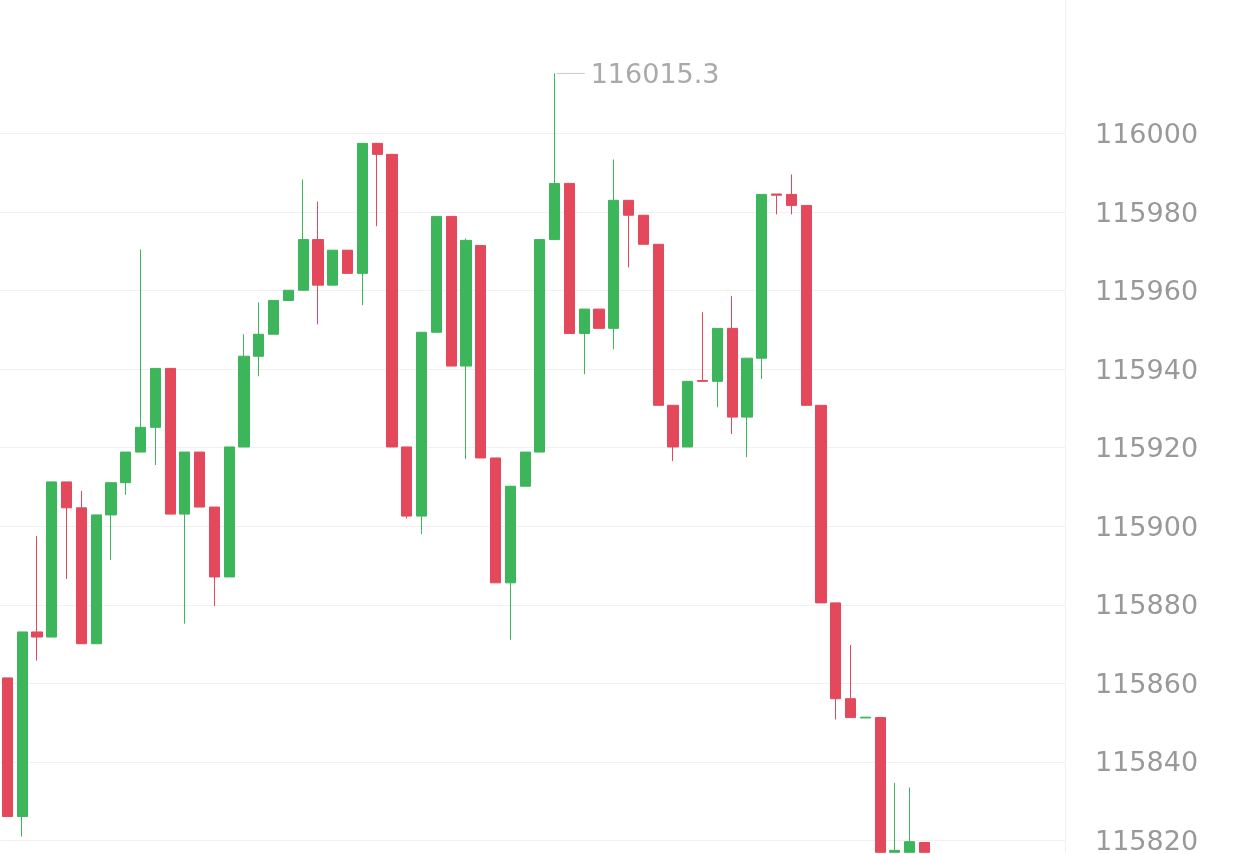 The width and height of the screenshot is (1246, 854). Describe the element at coordinates (1147, 212) in the screenshot. I see `y-tick-label: 115980` at that location.